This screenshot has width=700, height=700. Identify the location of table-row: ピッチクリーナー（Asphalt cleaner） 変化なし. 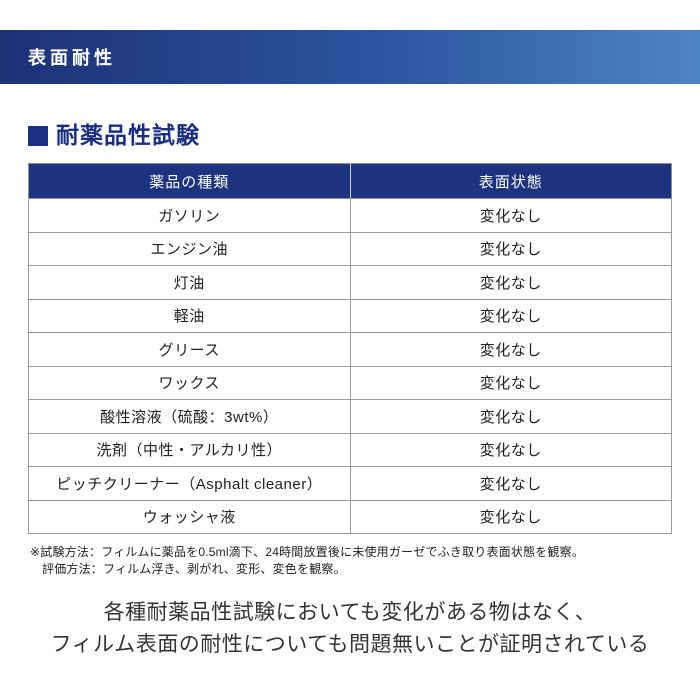
(350, 483).